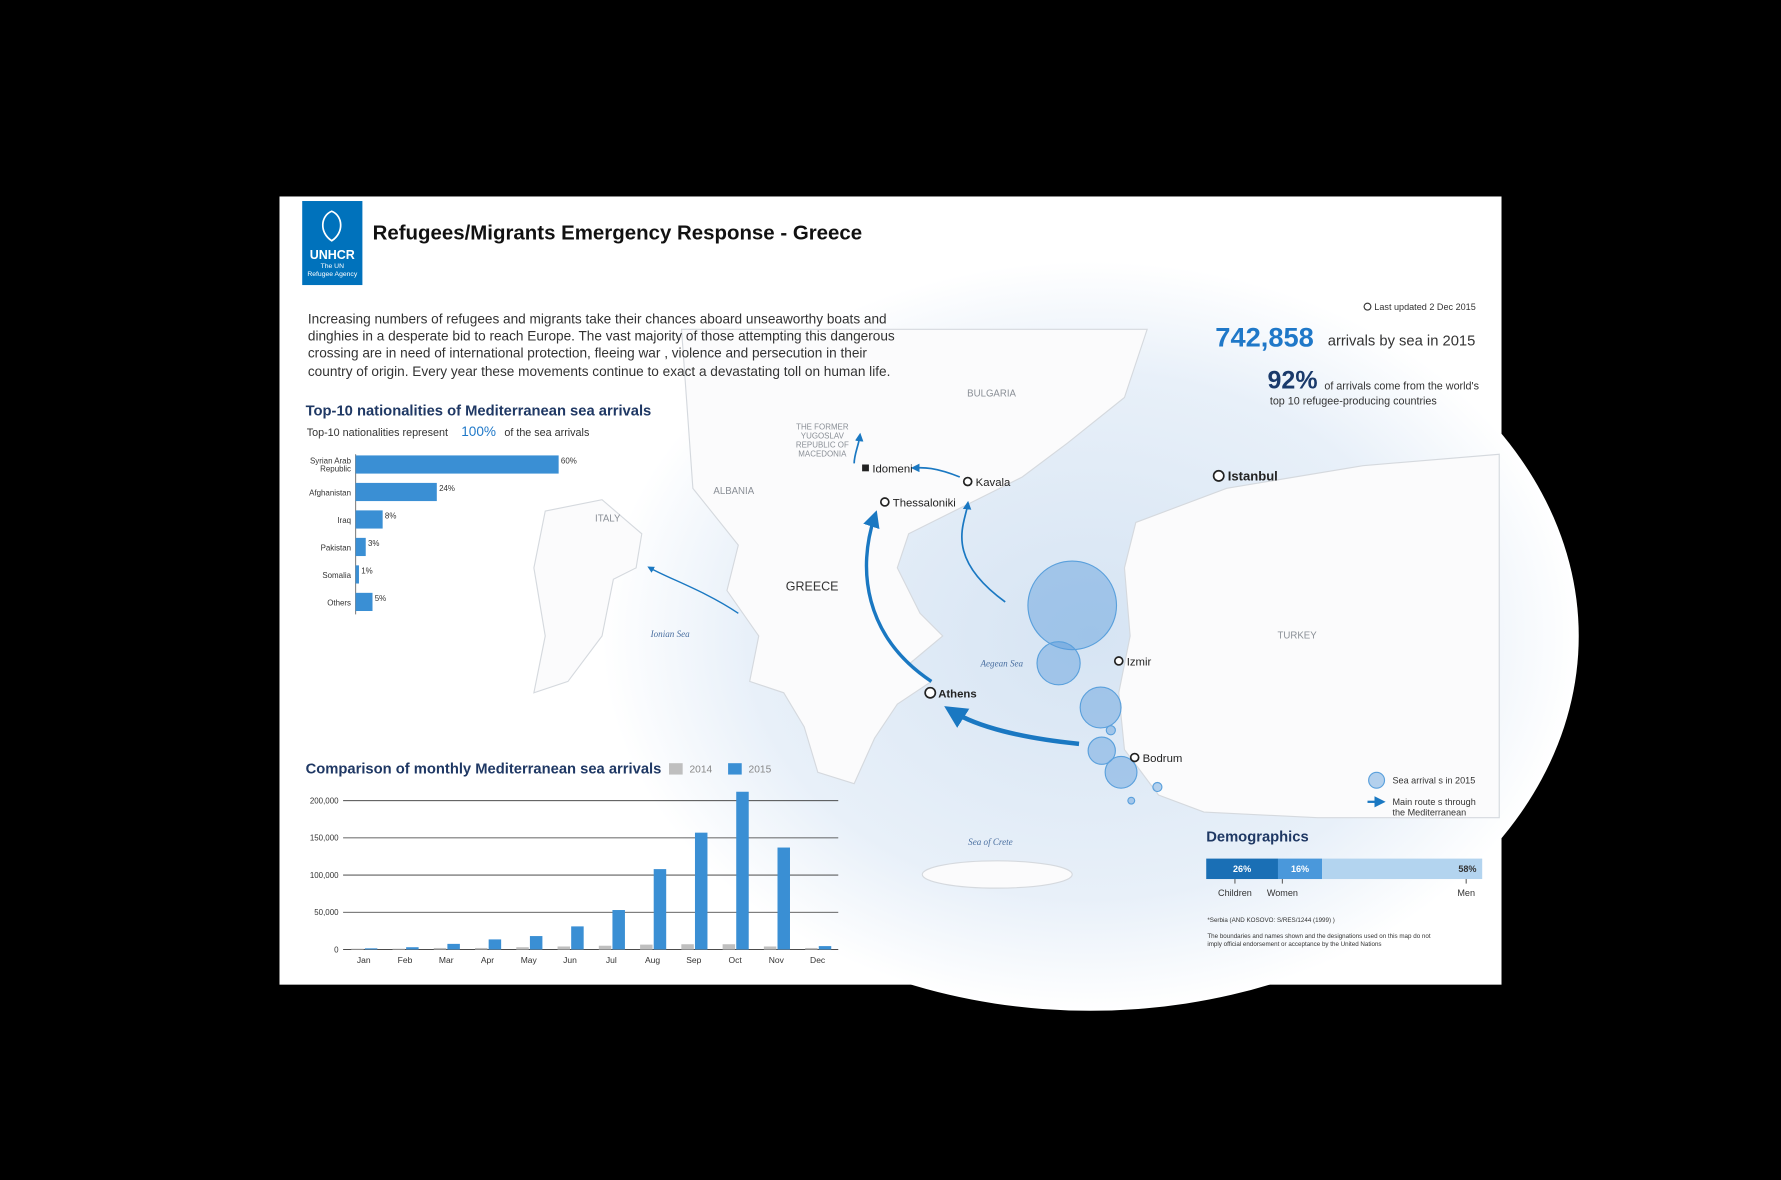  I want to click on x-tick-label: Mar, so click(446, 960).